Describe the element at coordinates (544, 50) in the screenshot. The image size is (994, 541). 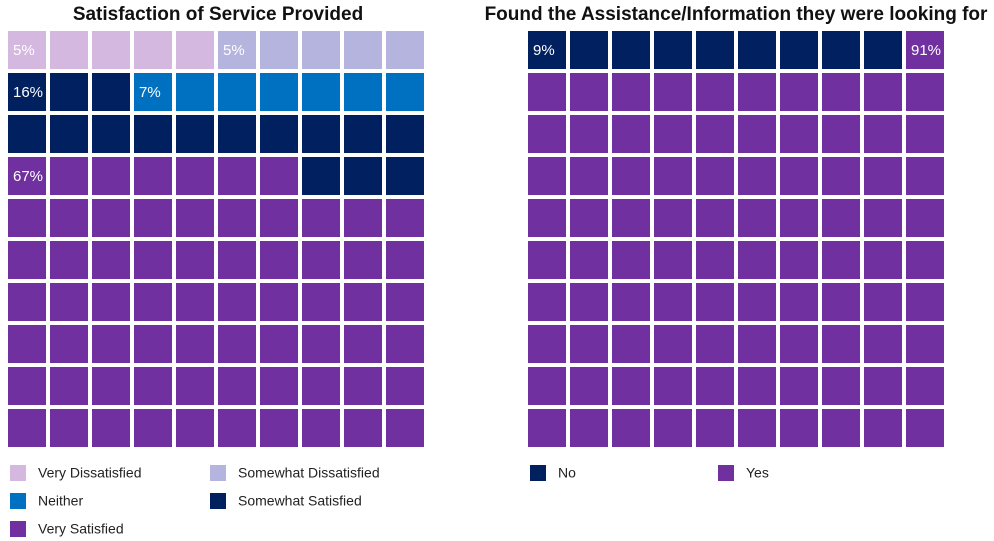
I see `value-label: 9%` at that location.